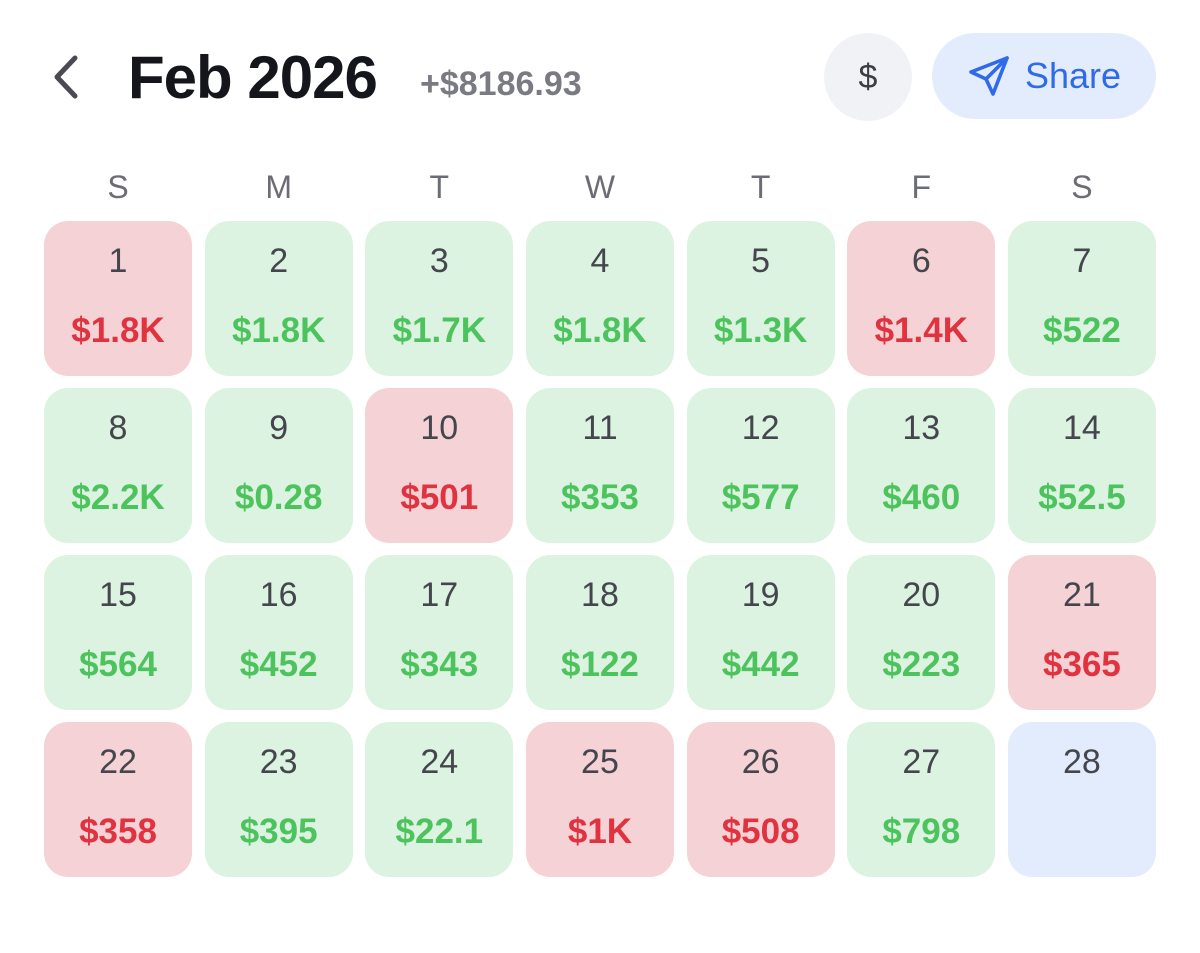  I want to click on day-pnl-amount: $358, so click(118, 831).